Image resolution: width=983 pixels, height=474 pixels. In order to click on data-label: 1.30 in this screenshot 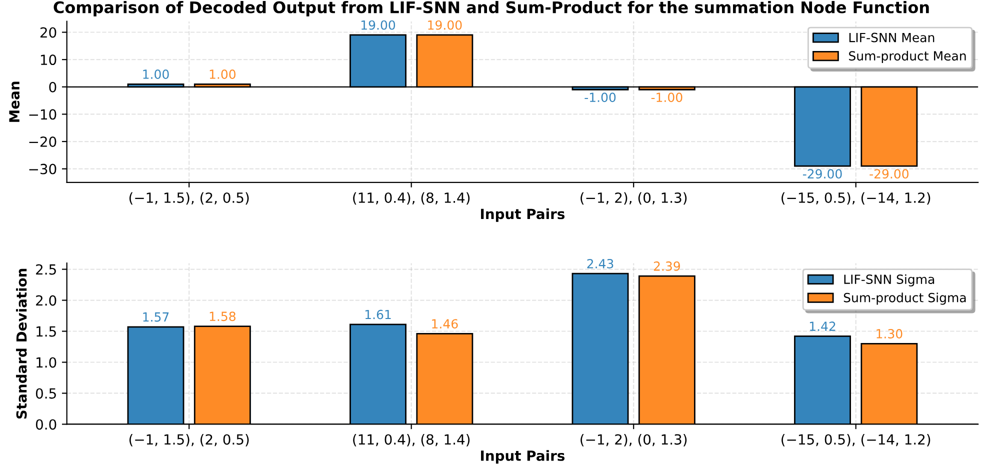, I will do `click(889, 333)`.